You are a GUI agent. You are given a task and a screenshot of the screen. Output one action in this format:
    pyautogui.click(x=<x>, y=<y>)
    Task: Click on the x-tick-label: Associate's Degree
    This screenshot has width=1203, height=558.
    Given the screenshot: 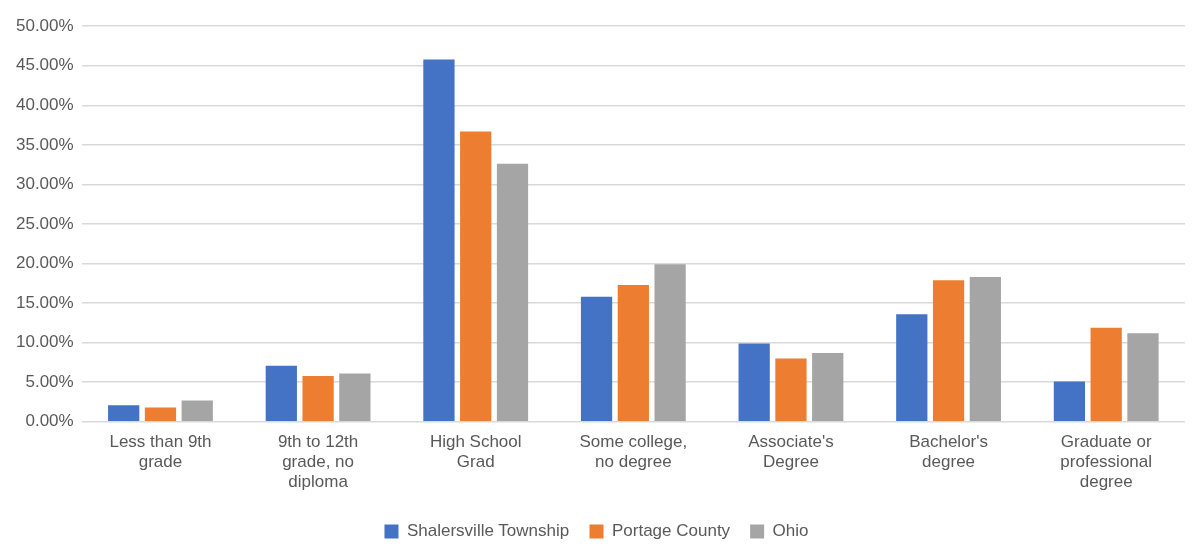 What is the action you would take?
    pyautogui.click(x=791, y=451)
    